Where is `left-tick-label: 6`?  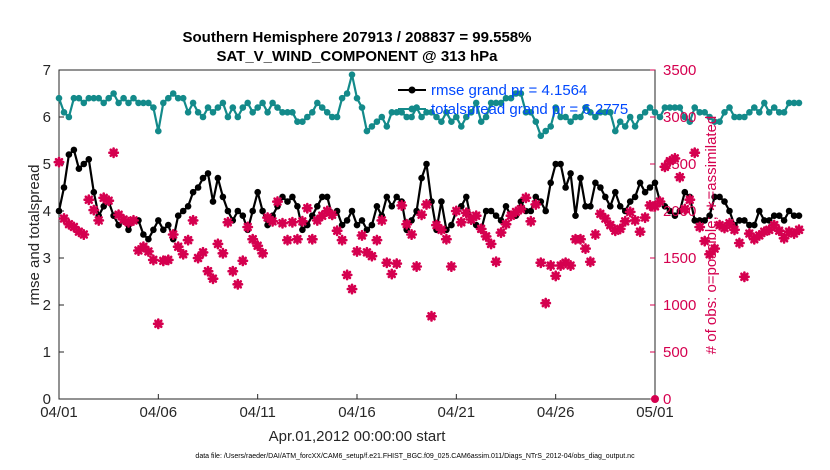 left-tick-label: 6 is located at coordinates (47, 117).